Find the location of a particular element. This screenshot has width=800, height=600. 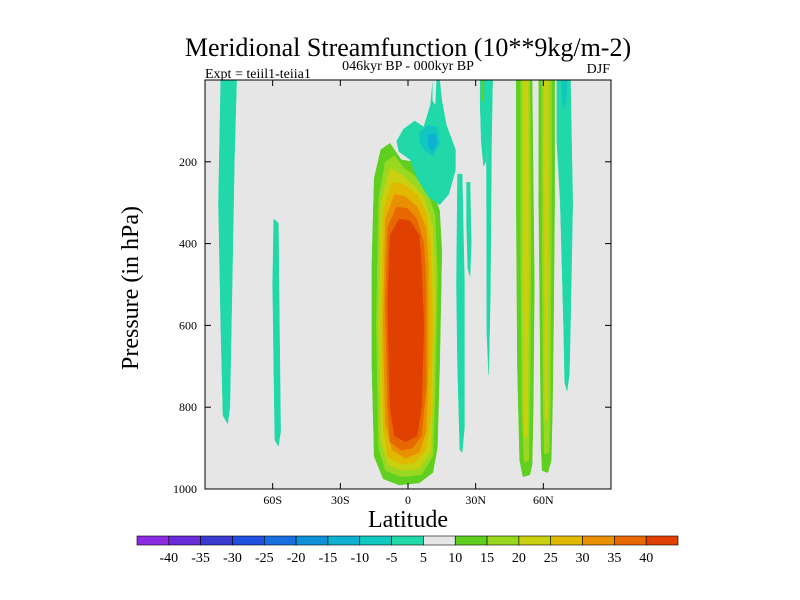

x-tick-label: 30S is located at coordinates (340, 500).